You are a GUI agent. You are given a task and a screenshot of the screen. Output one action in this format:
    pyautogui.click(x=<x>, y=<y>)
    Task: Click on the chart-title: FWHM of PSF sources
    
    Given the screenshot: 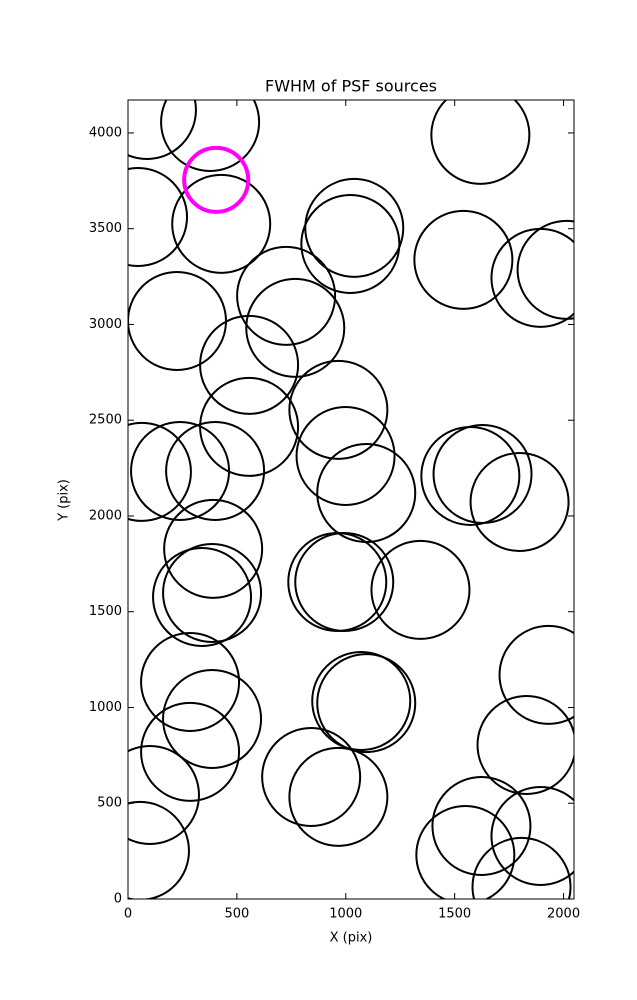 What is the action you would take?
    pyautogui.click(x=351, y=86)
    